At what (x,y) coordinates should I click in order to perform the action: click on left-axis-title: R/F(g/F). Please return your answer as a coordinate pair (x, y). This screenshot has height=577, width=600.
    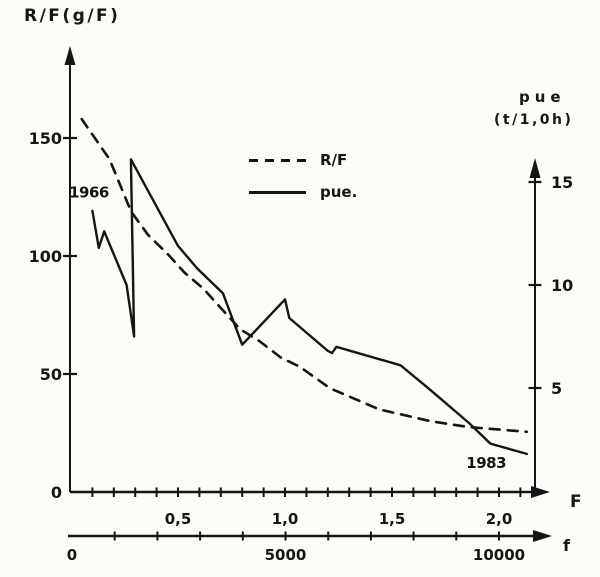
    Looking at the image, I should click on (72, 16).